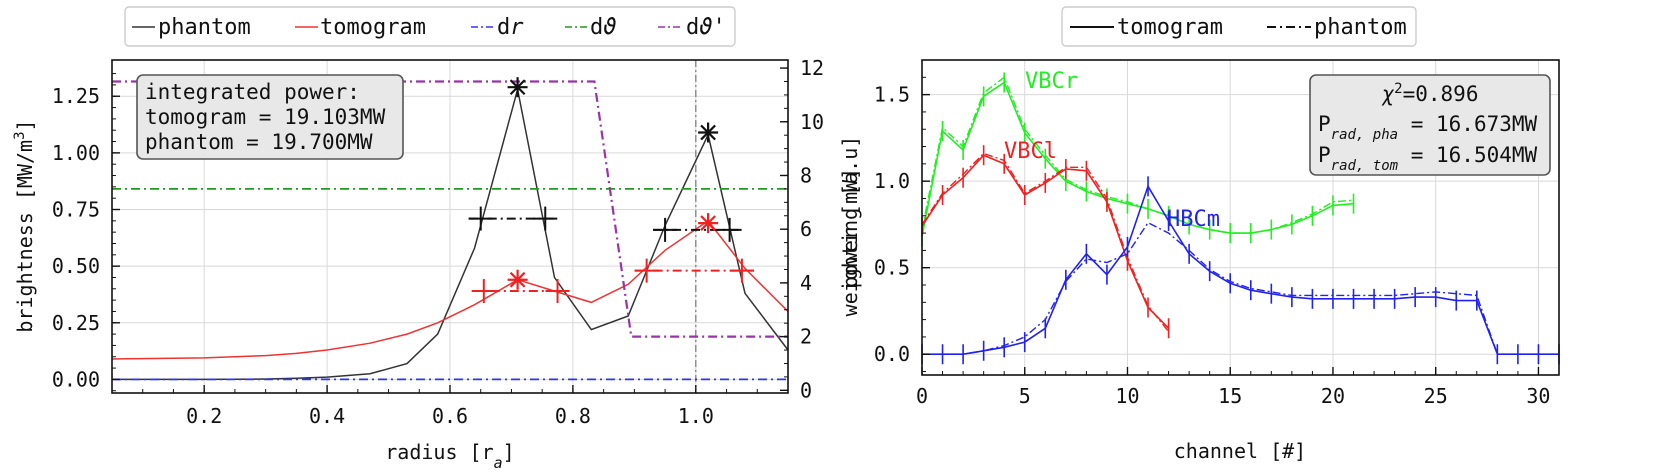  What do you see at coordinates (611, 190) in the screenshot?
I see `left-peak-markers` at bounding box center [611, 190].